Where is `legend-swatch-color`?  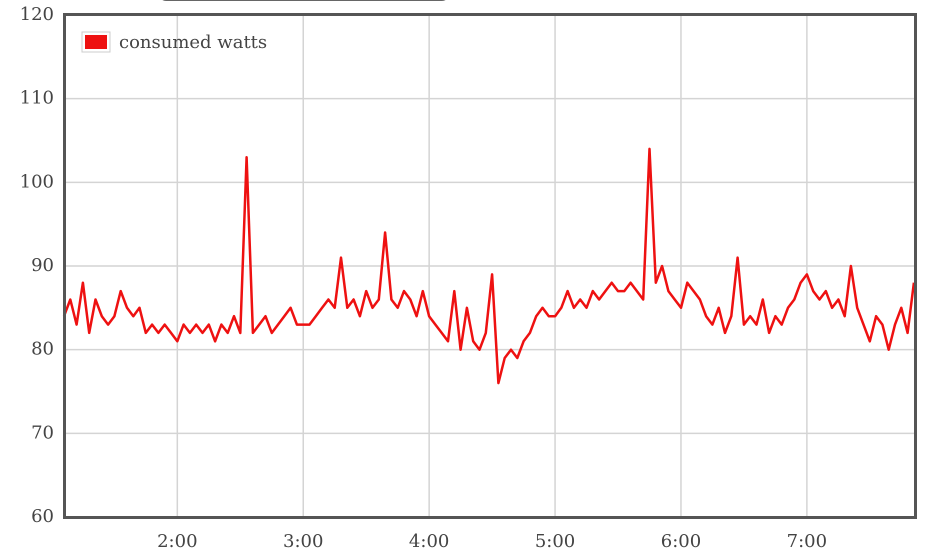 legend-swatch-color is located at coordinates (96, 42).